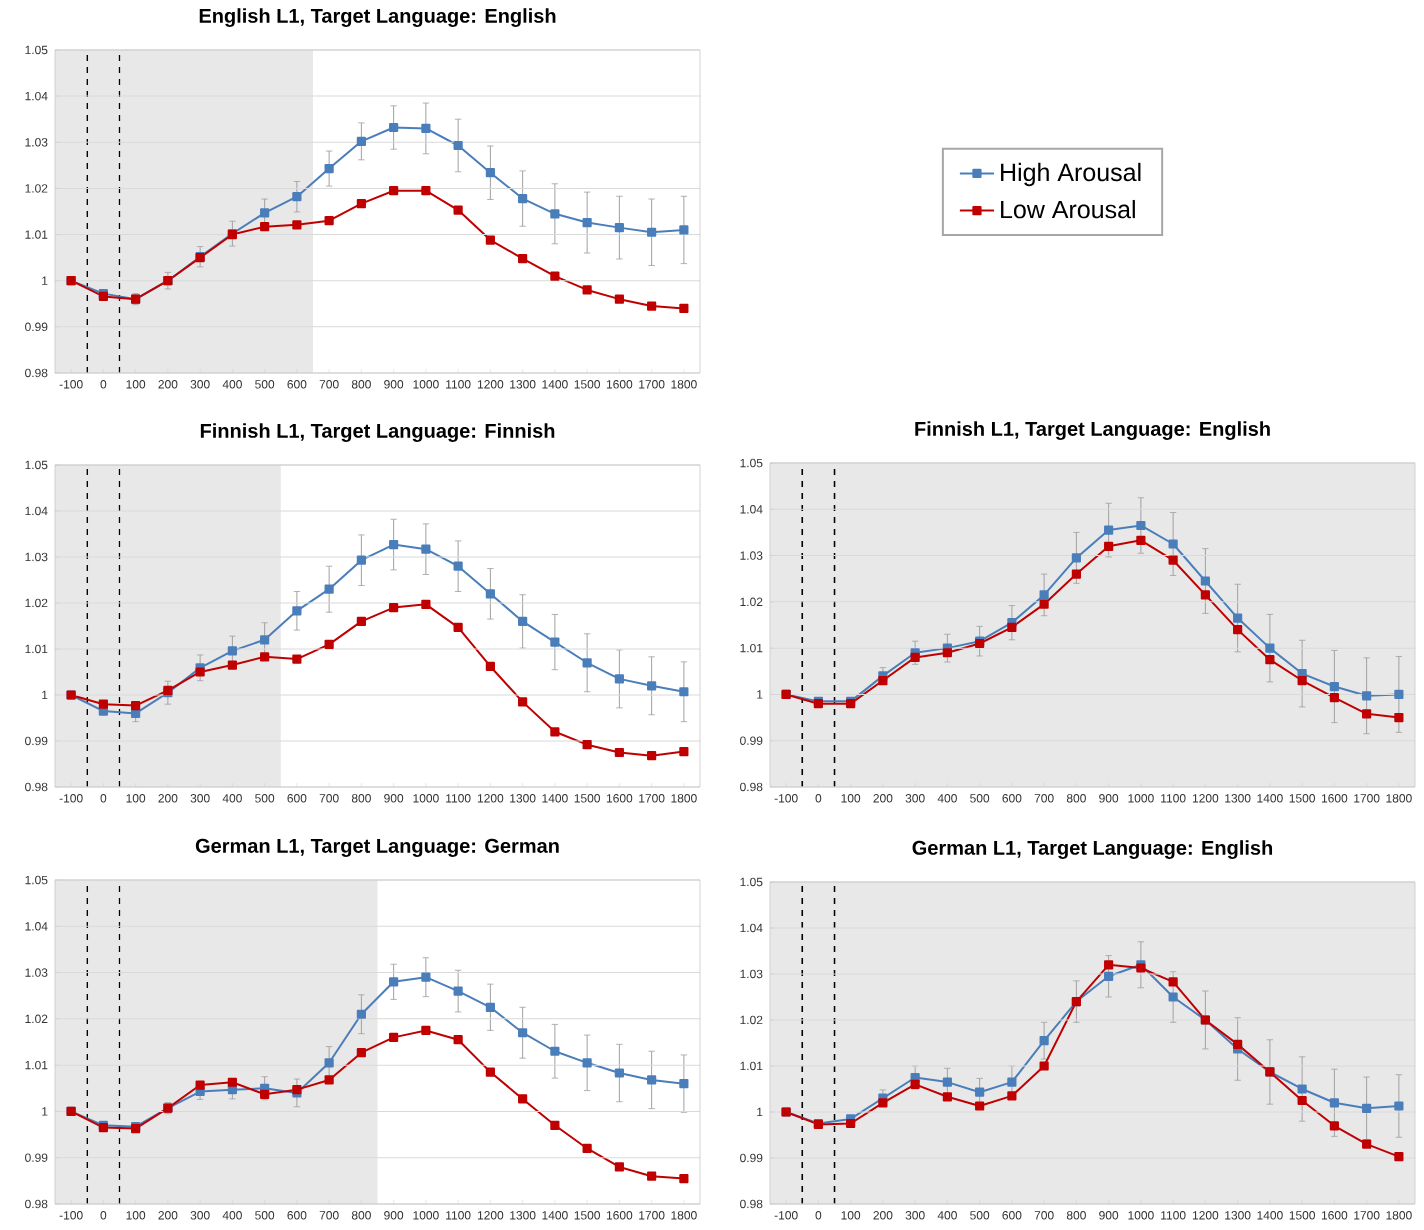  I want to click on chart-title: German L1, Target Language: German, so click(377, 847).